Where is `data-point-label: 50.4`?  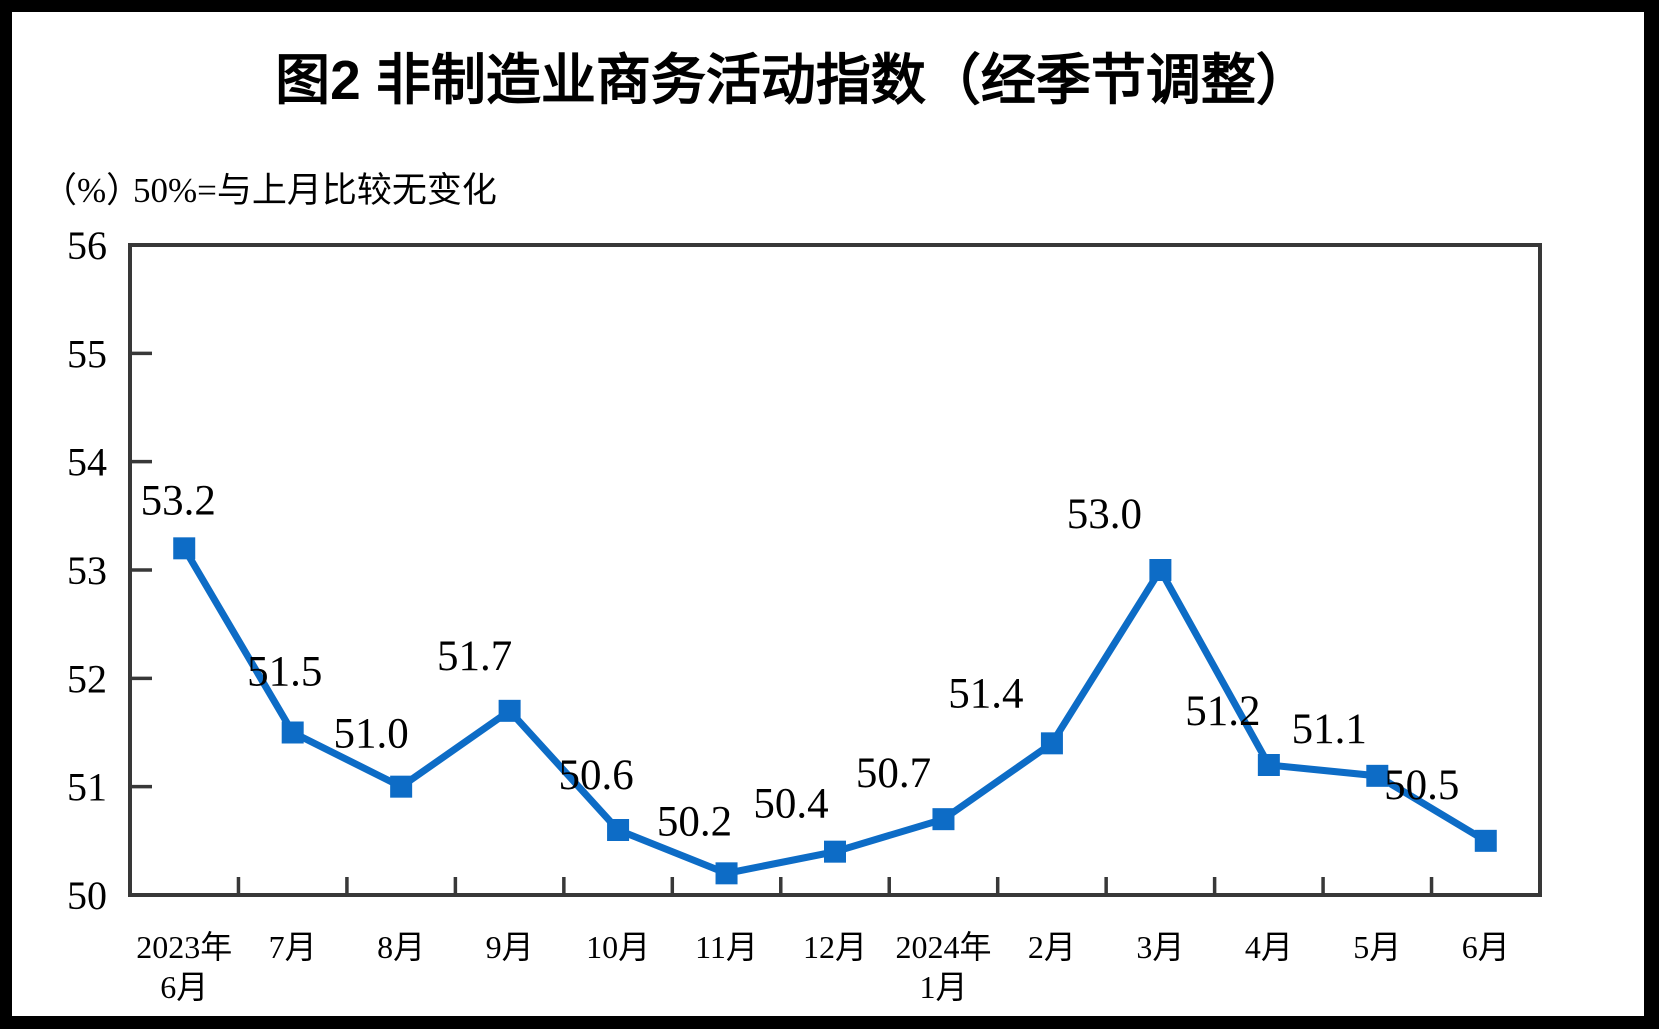
data-point-label: 50.4 is located at coordinates (790, 804).